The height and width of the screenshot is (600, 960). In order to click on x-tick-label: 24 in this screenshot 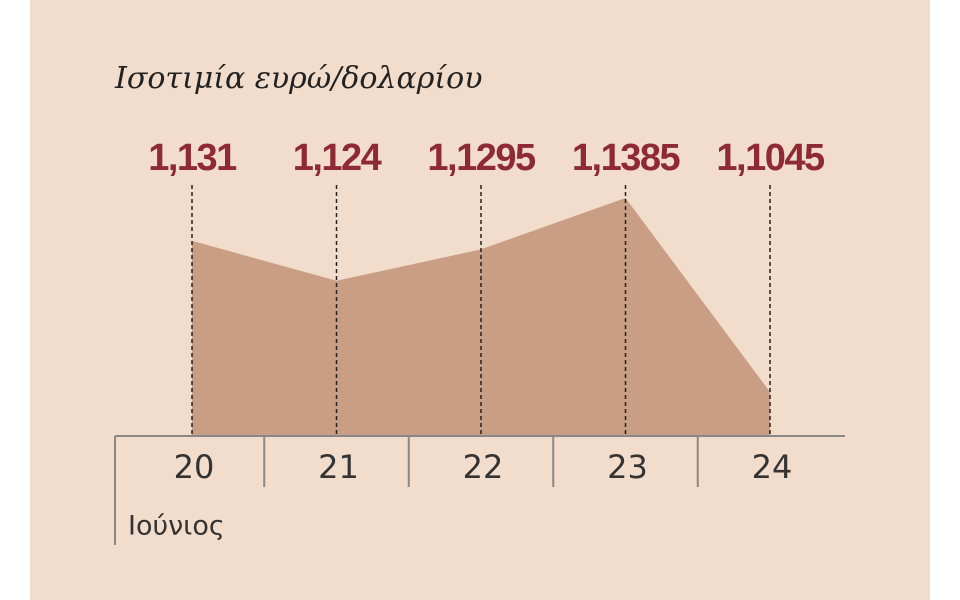, I will do `click(772, 467)`.